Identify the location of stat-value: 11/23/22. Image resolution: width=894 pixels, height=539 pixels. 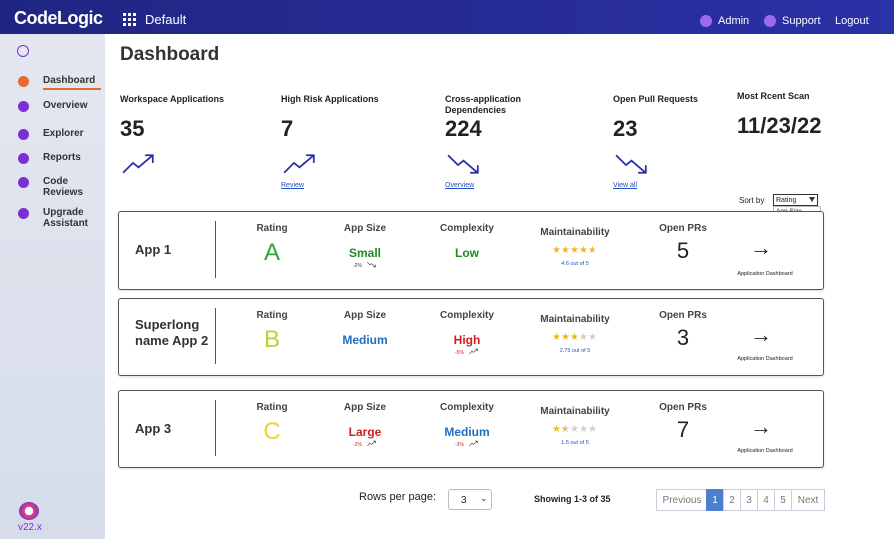
(779, 125).